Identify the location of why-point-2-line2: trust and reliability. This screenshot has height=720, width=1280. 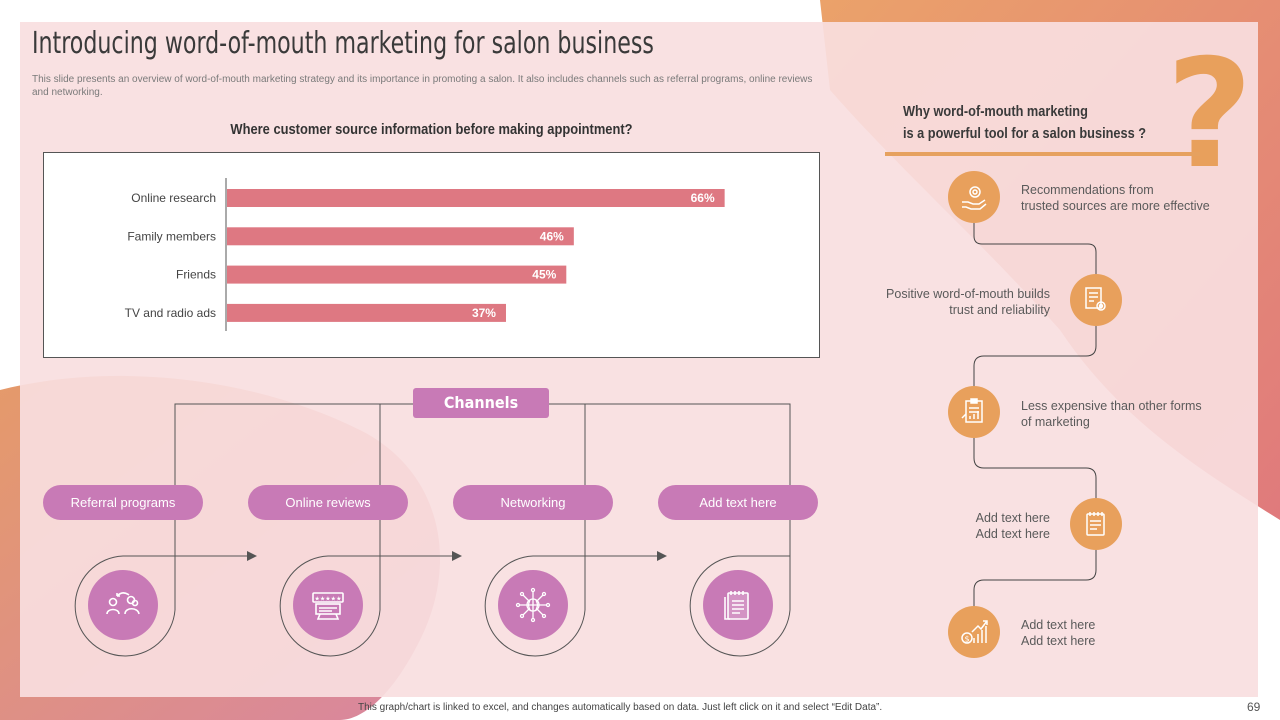
(999, 310).